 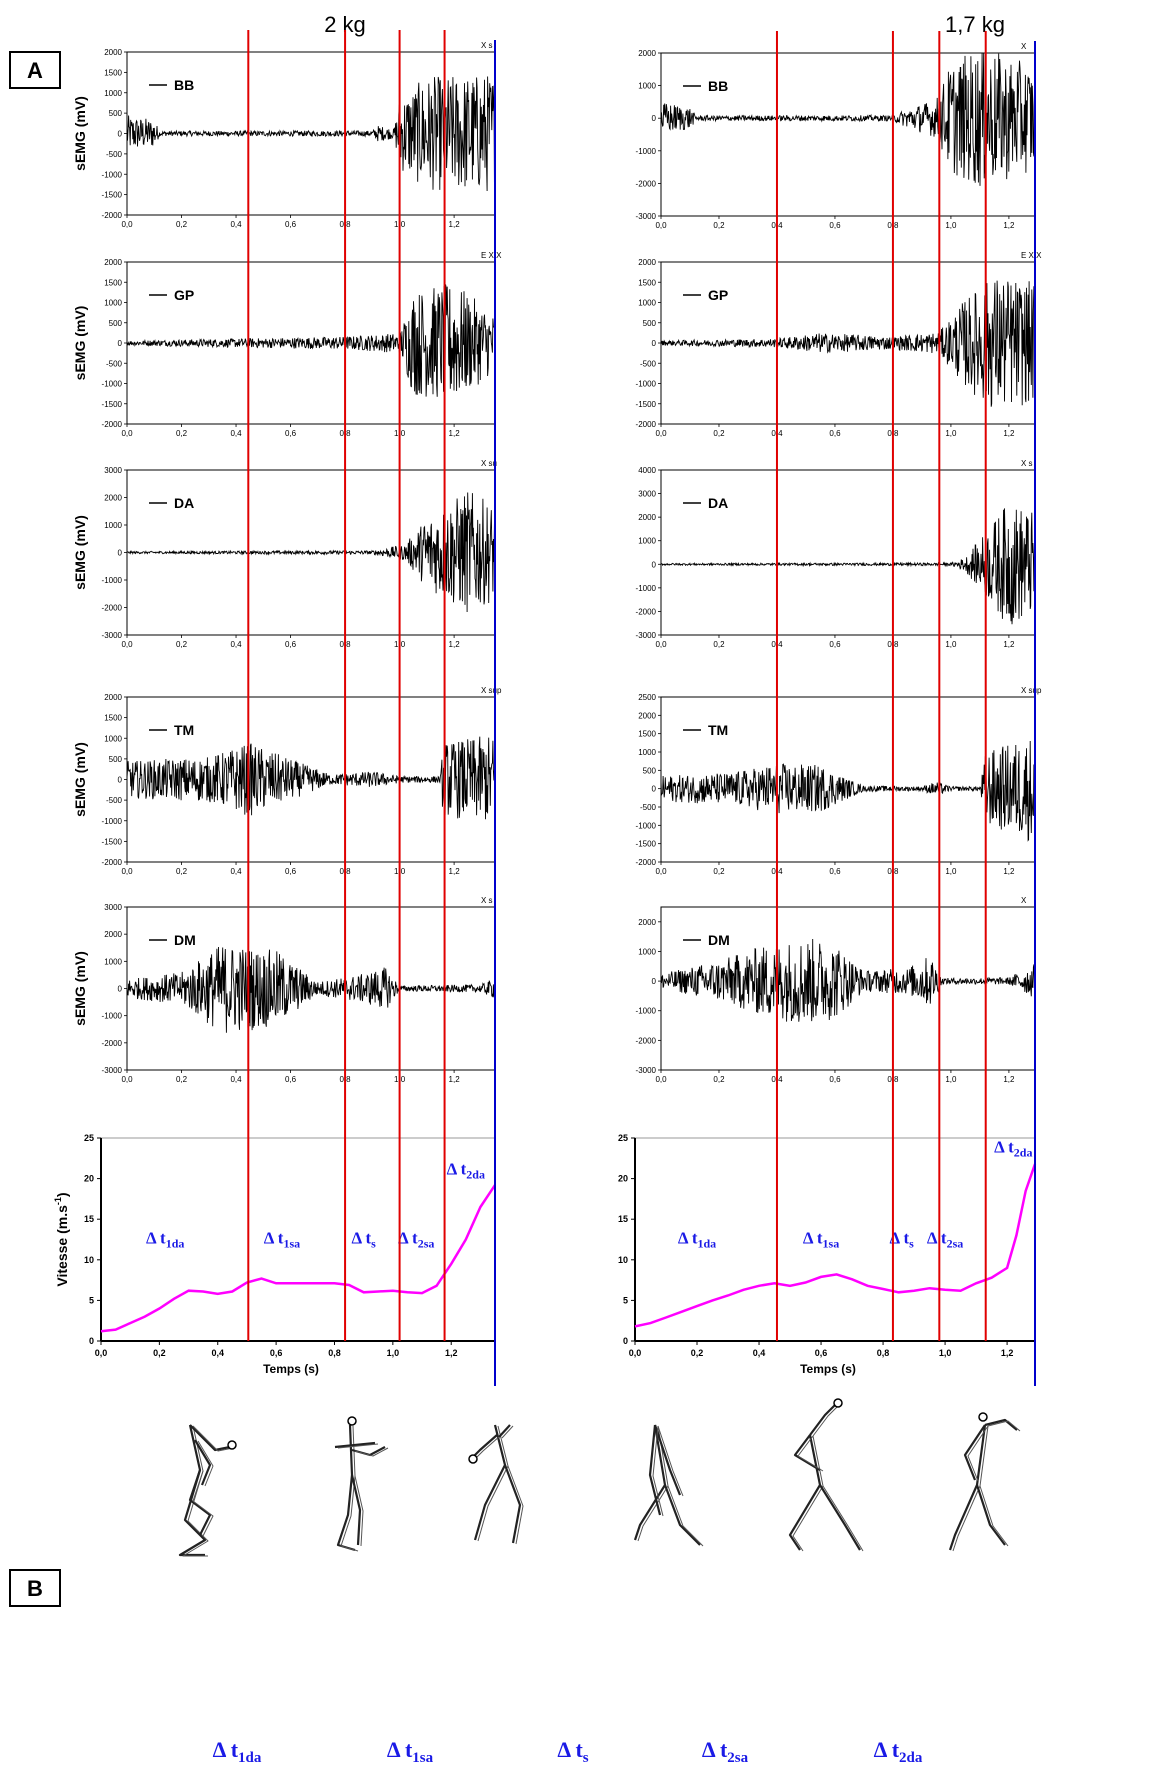 I want to click on panel-b-phase-label-2sa: Δ t2sa, so click(x=725, y=1751).